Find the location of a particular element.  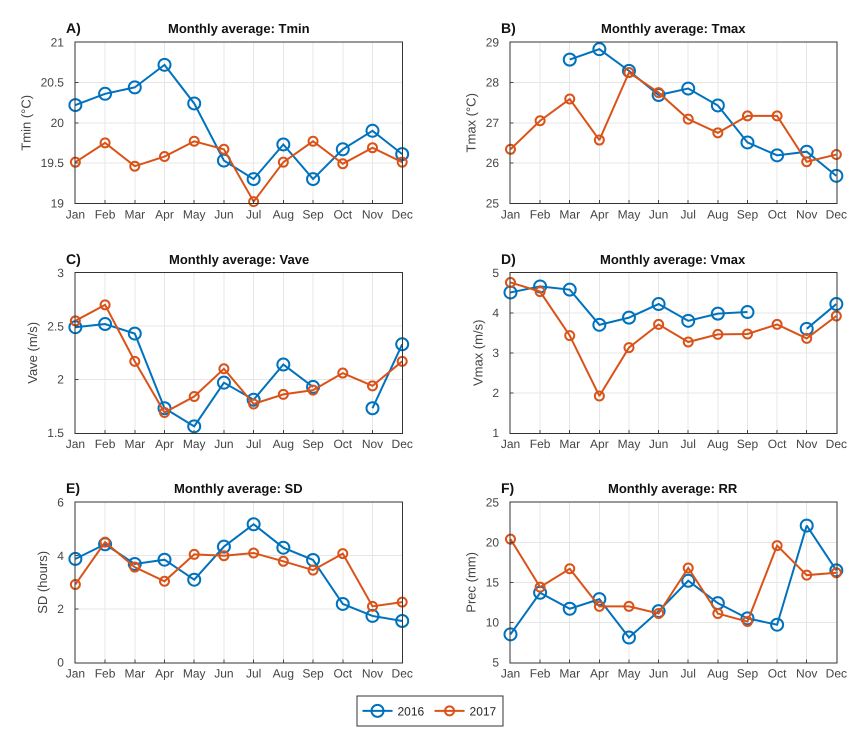

y-tick-label: 1.5 is located at coordinates (55, 433).